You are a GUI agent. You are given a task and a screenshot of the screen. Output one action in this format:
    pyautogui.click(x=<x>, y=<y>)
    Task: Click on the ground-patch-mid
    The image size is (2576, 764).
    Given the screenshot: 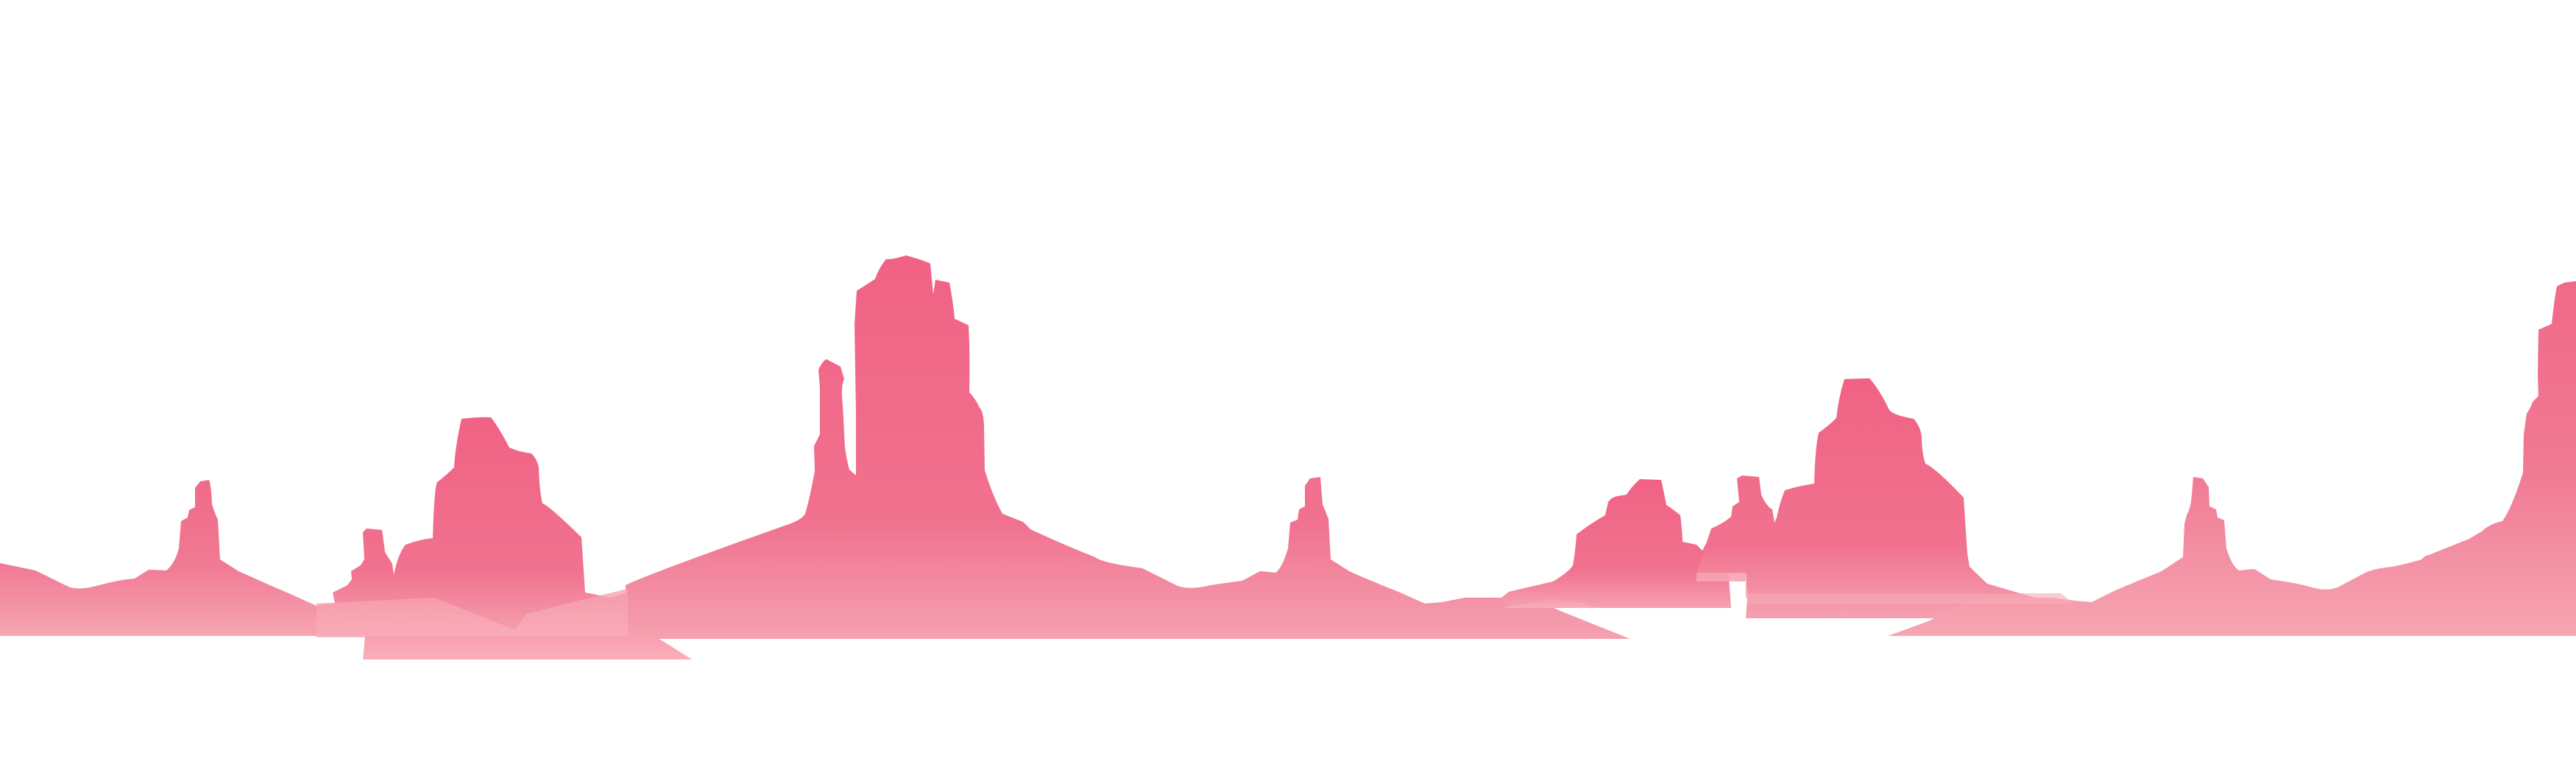 What is the action you would take?
    pyautogui.click(x=1549, y=604)
    